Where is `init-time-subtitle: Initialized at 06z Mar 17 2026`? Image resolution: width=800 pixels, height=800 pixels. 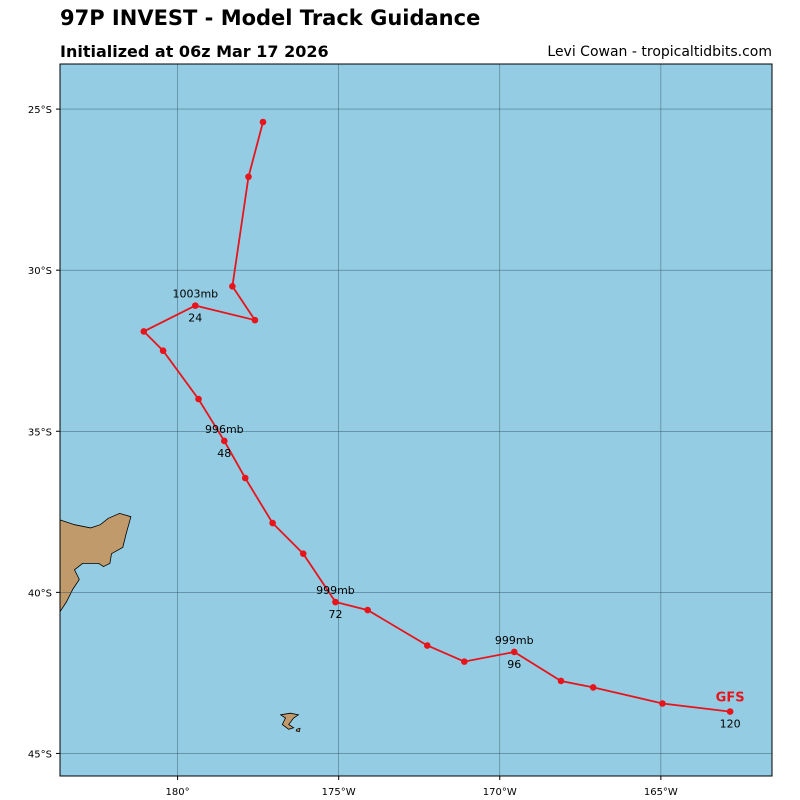 init-time-subtitle: Initialized at 06z Mar 17 2026 is located at coordinates (194, 51).